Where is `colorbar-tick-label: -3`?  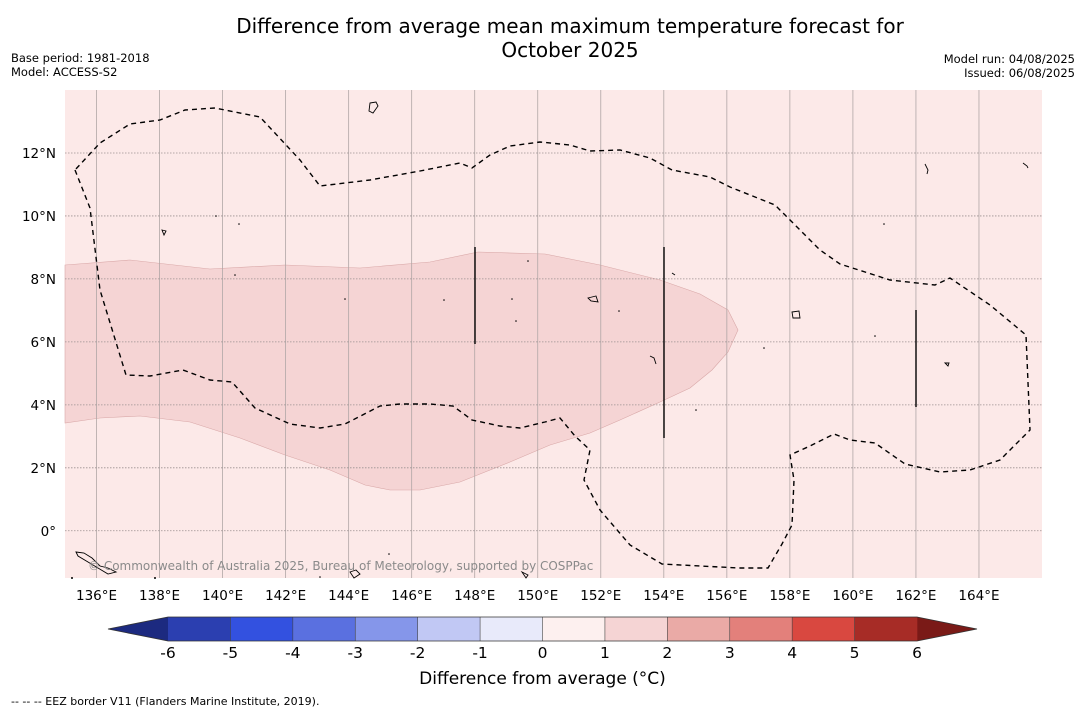
colorbar-tick-label: -3 is located at coordinates (355, 653).